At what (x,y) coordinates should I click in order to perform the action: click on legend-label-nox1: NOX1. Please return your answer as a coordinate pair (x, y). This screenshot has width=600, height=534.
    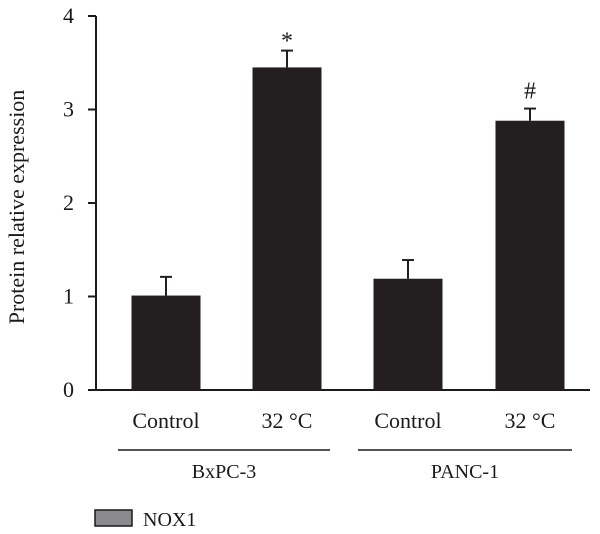
    Looking at the image, I should click on (169, 520).